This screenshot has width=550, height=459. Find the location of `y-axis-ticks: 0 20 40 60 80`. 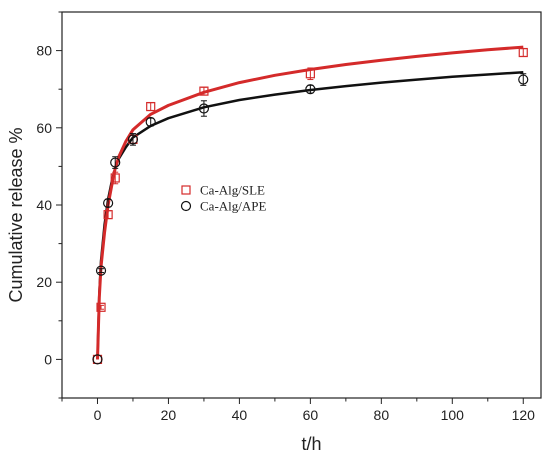

y-axis-ticks: 0 20 40 60 80 is located at coordinates (49, 205).